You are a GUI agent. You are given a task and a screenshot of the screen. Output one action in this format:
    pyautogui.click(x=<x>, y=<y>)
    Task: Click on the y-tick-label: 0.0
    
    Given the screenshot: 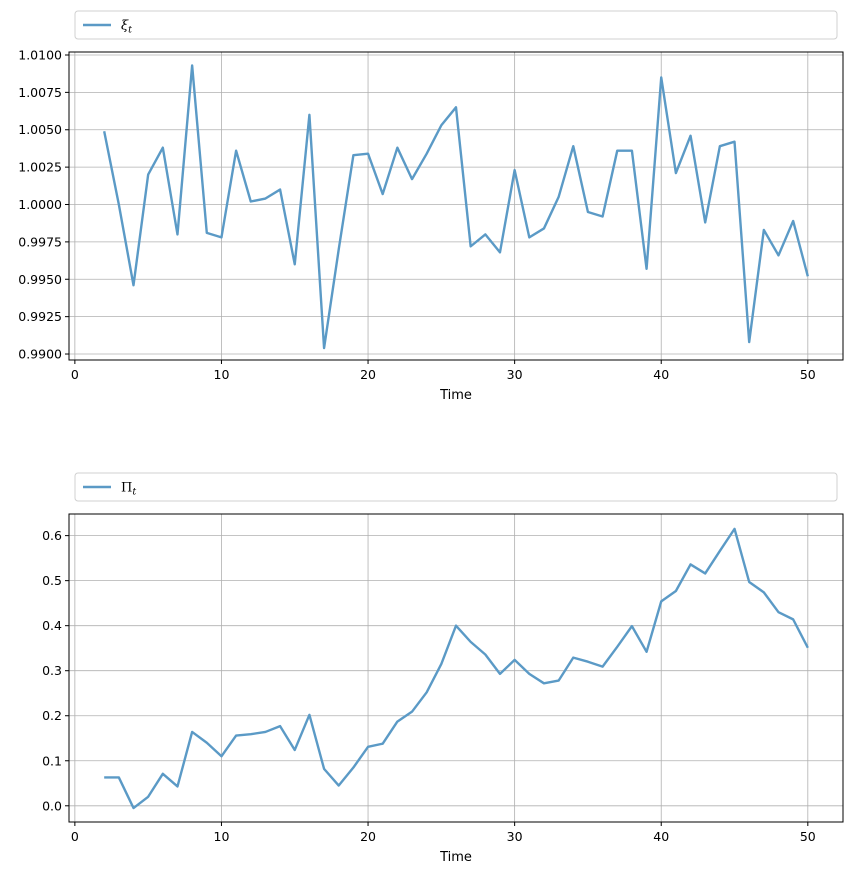 What is the action you would take?
    pyautogui.click(x=52, y=805)
    